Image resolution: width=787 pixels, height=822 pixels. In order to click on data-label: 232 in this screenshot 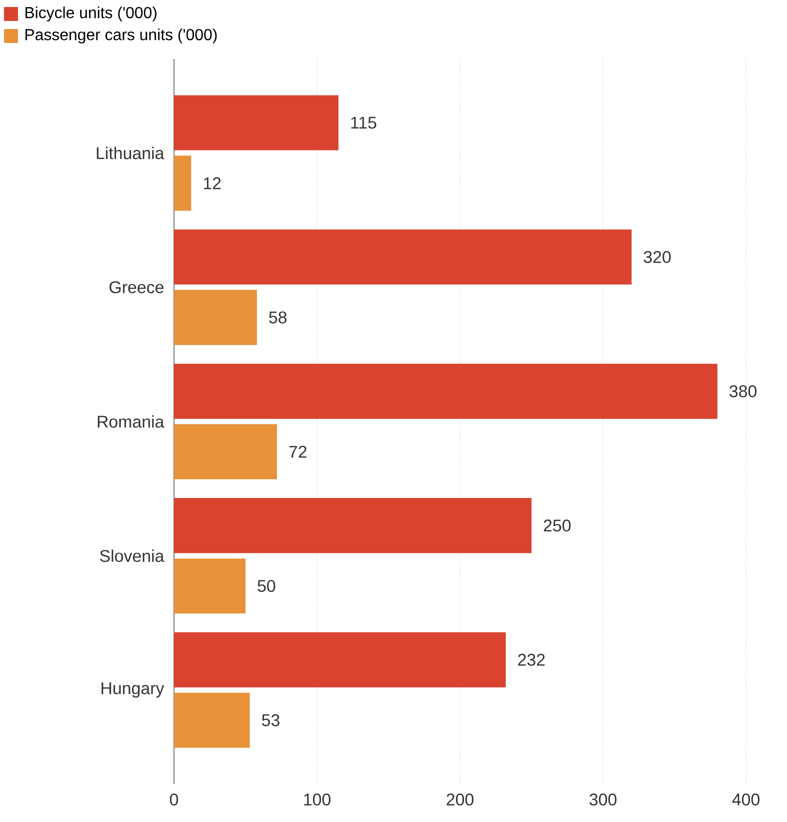, I will do `click(531, 660)`.